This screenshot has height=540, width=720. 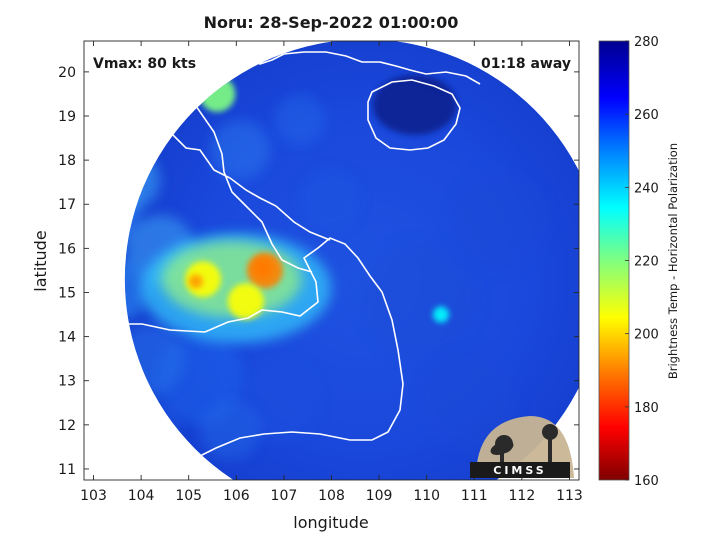 I want to click on colorbar-tick-label: 240, so click(x=646, y=188).